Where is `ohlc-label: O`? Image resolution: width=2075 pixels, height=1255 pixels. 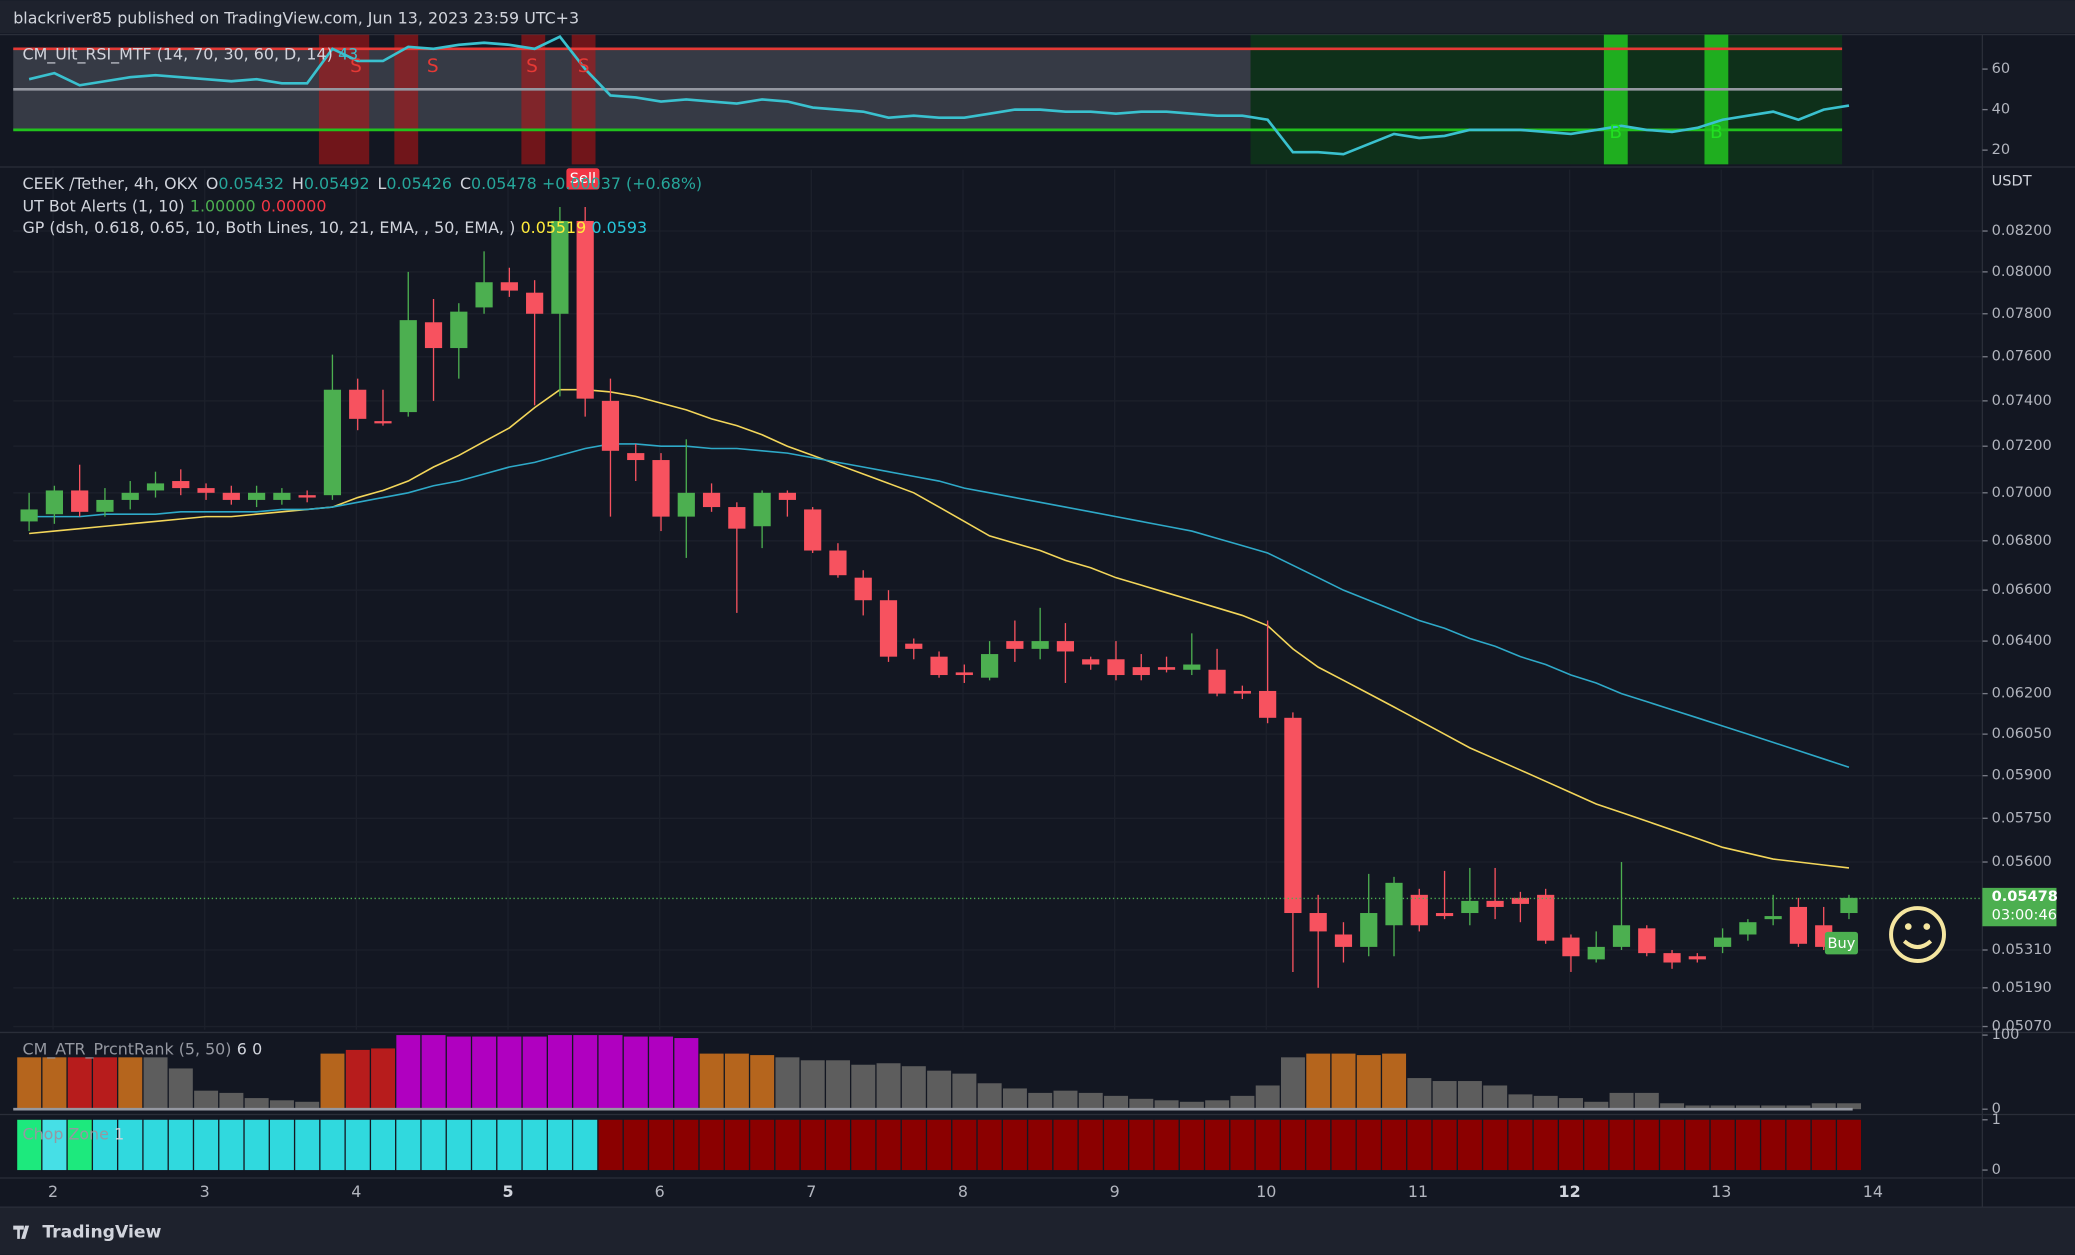
ohlc-label: O is located at coordinates (212, 183).